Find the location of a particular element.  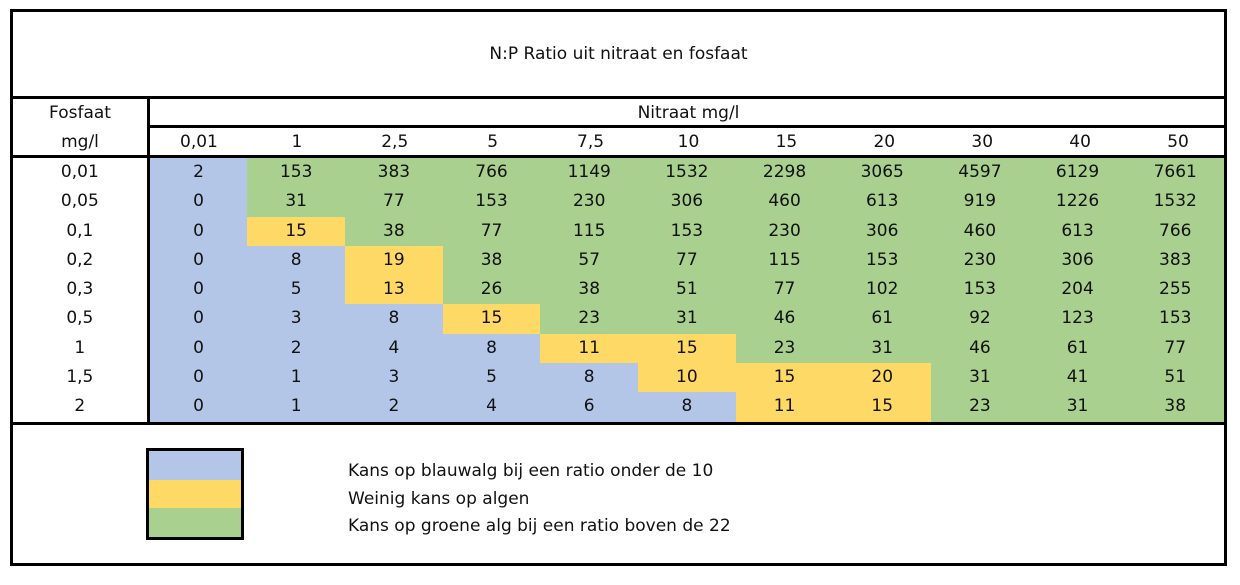

ratio-cell: 1149 is located at coordinates (589, 173).